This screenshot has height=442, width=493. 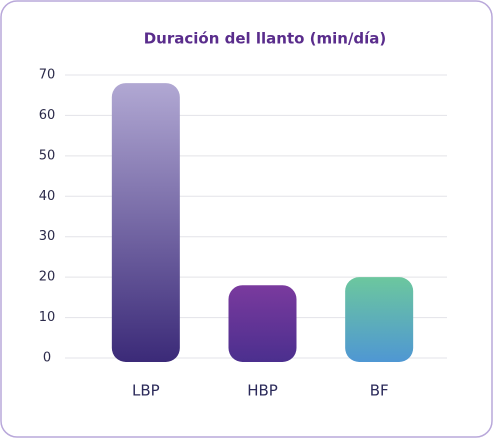 I want to click on chart-title: Duración del llanto (min/día), so click(x=265, y=39).